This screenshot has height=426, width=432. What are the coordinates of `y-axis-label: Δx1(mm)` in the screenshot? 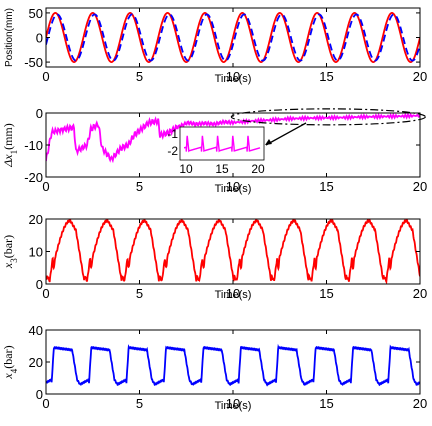 It's located at (10, 145).